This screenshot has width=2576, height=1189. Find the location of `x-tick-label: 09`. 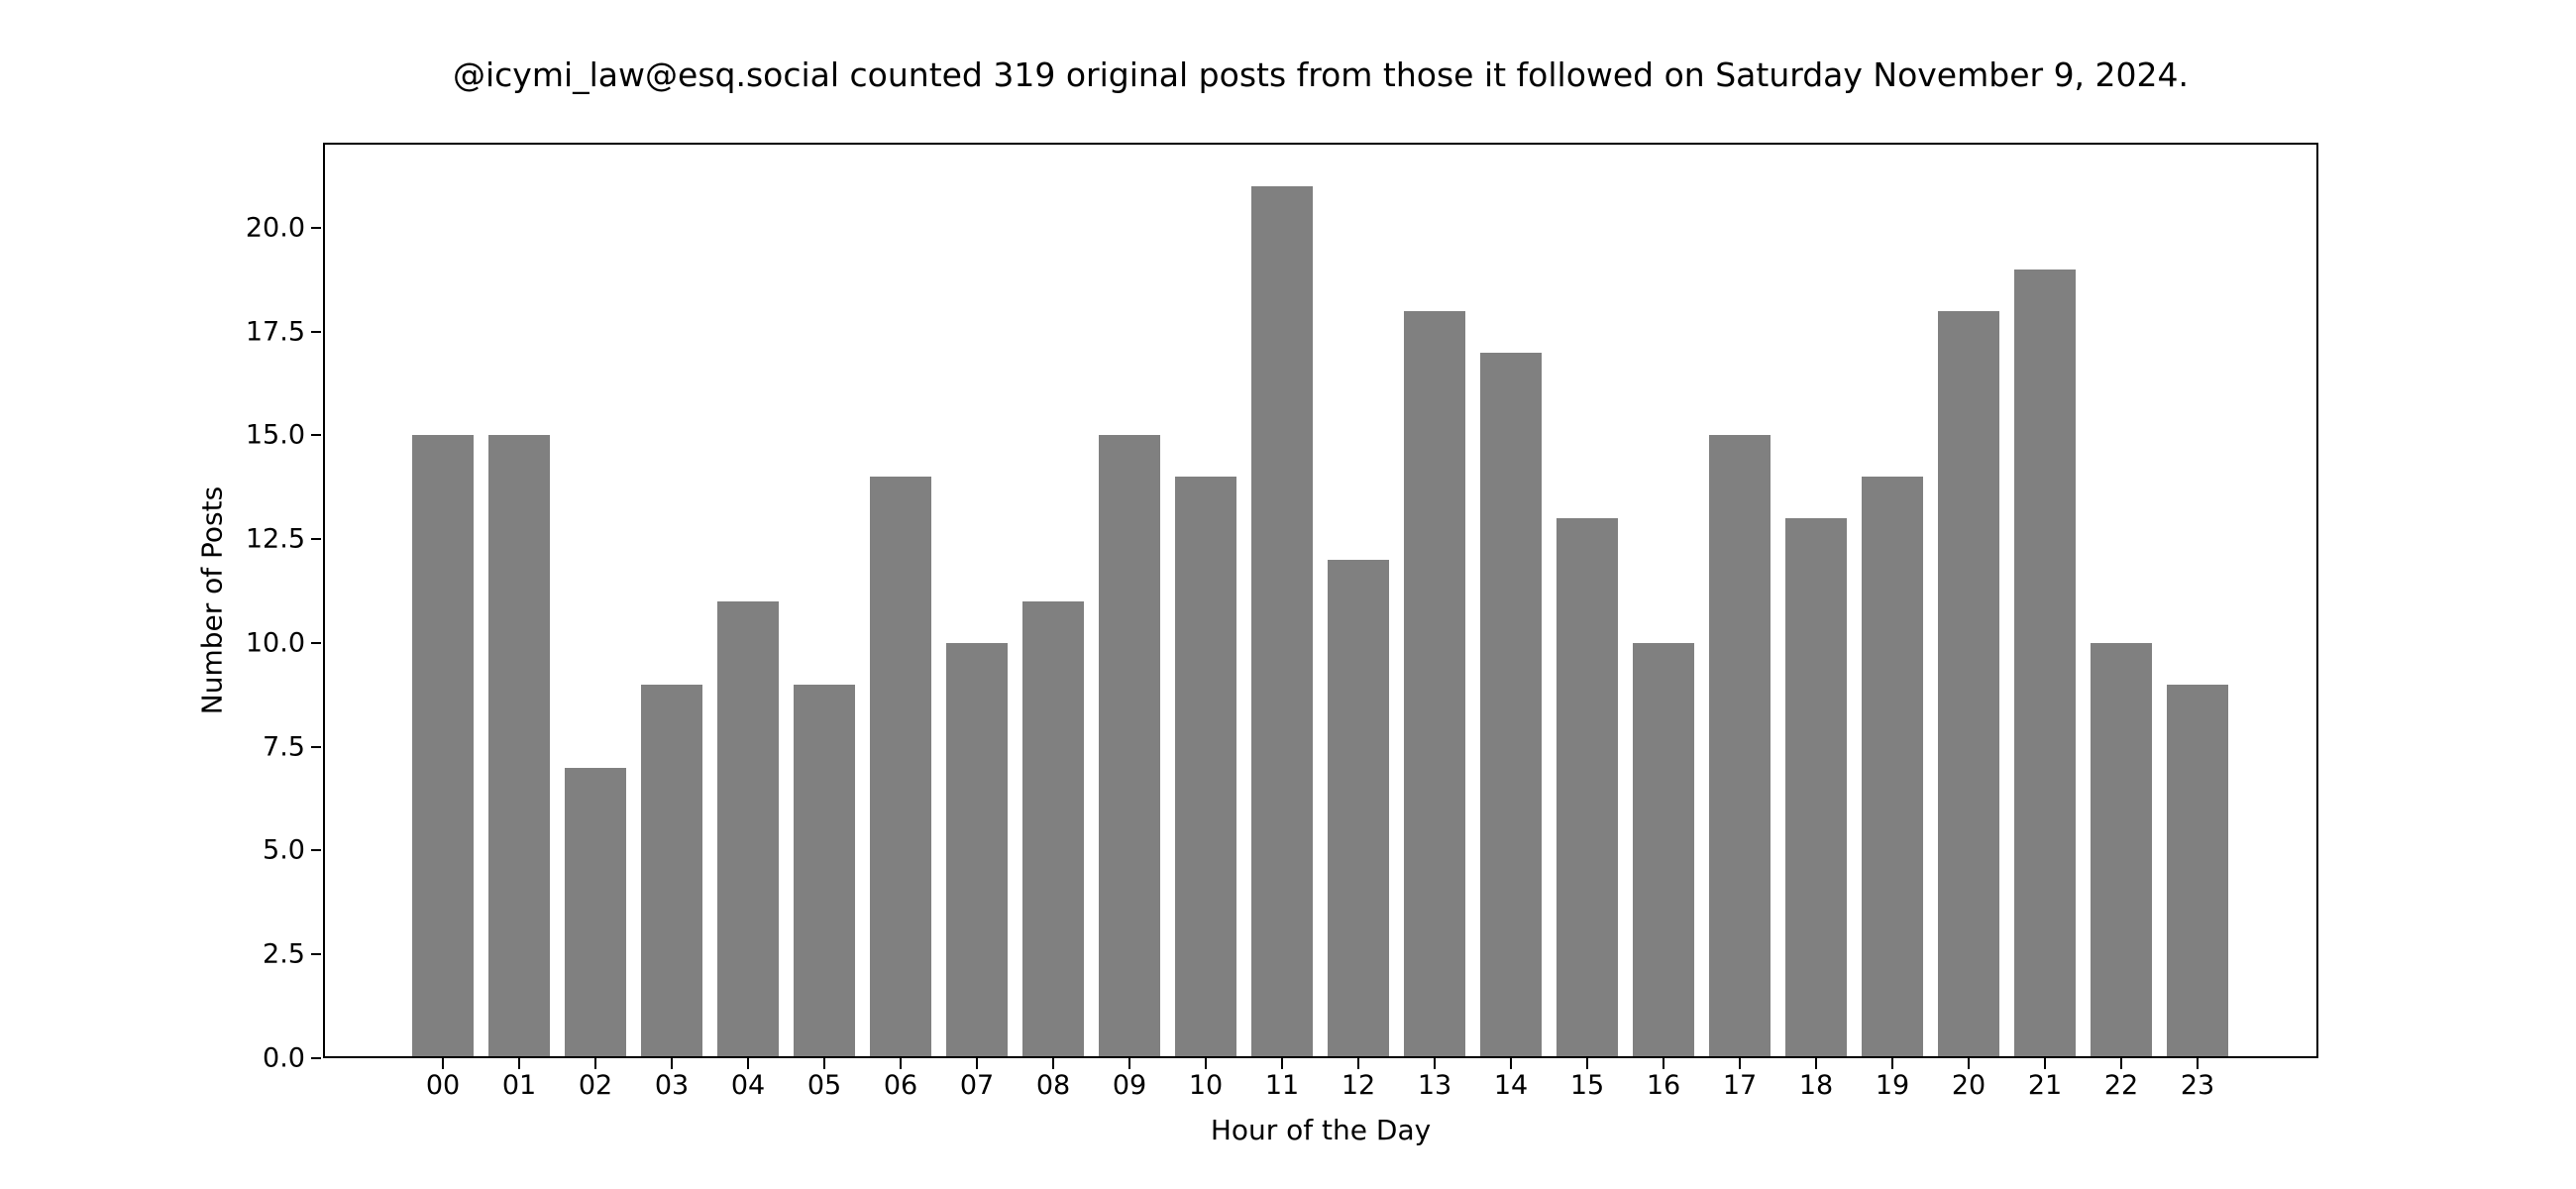

x-tick-label: 09 is located at coordinates (1129, 1085).